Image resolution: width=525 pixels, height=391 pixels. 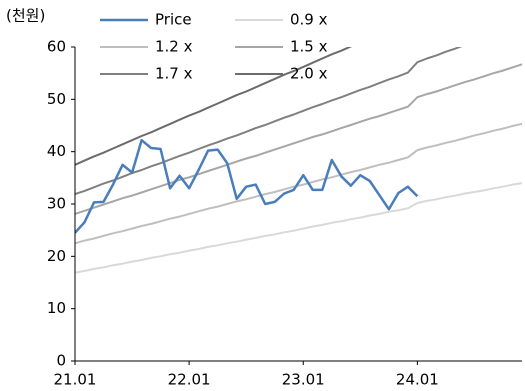 What do you see at coordinates (56, 47) in the screenshot?
I see `y-tick-label: 60` at bounding box center [56, 47].